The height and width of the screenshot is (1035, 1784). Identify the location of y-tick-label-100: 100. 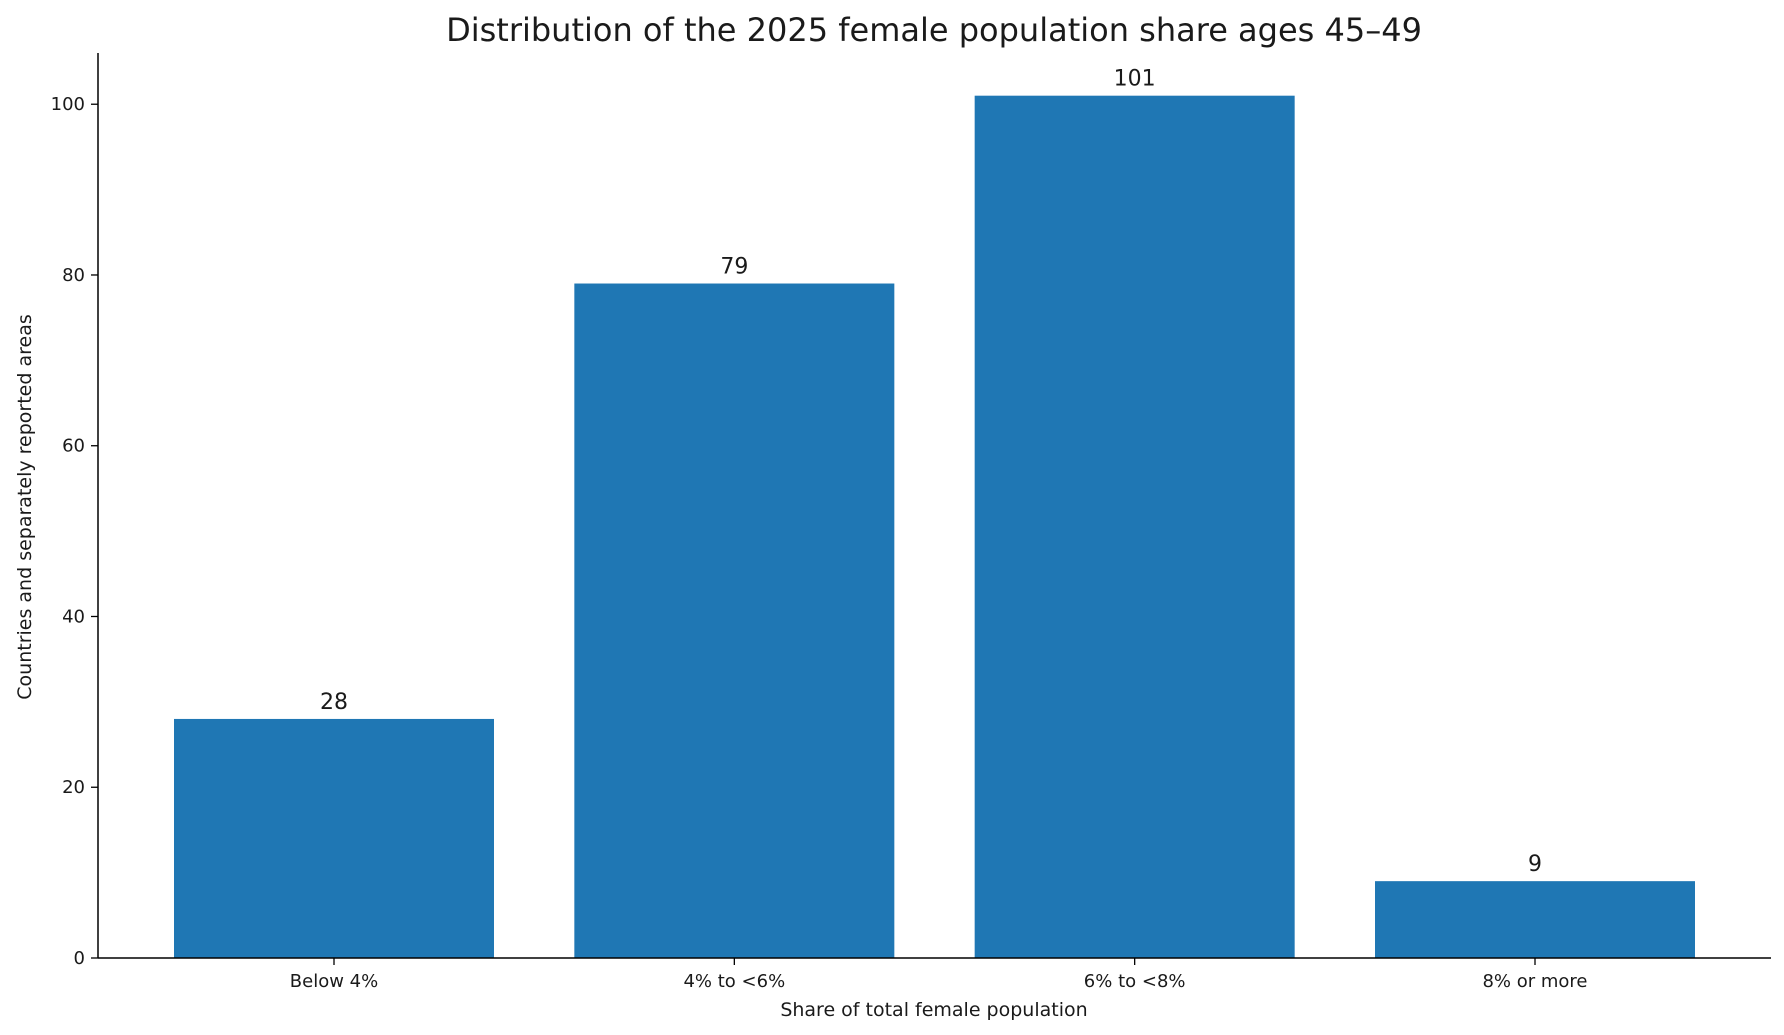
(68, 104).